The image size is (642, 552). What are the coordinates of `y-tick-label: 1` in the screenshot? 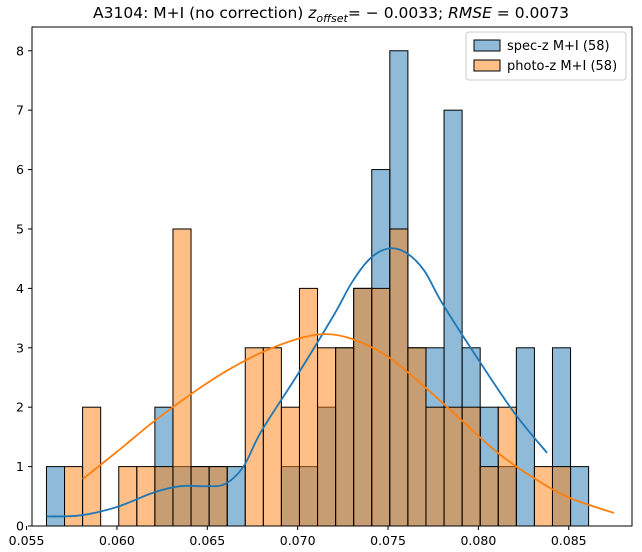 It's located at (20, 466).